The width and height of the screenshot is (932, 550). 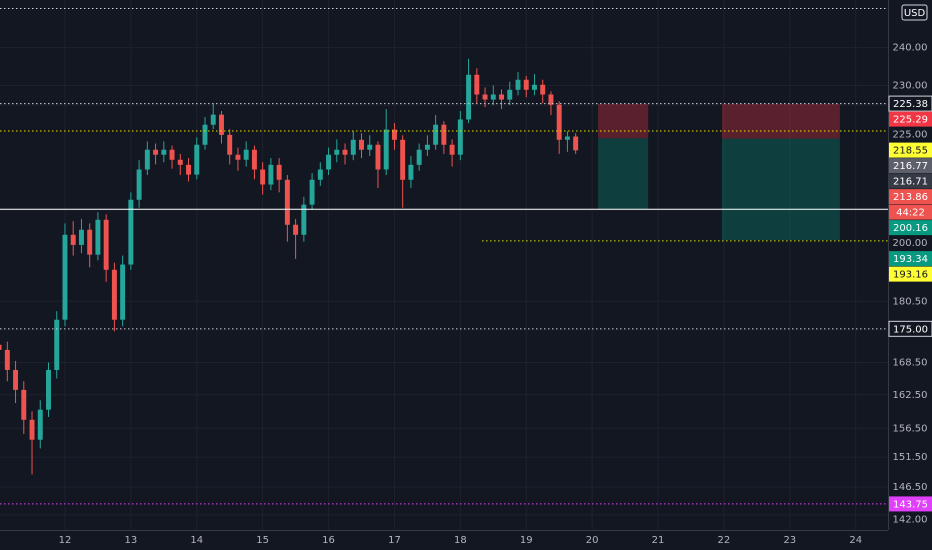 I want to click on currency: USD, so click(x=915, y=13).